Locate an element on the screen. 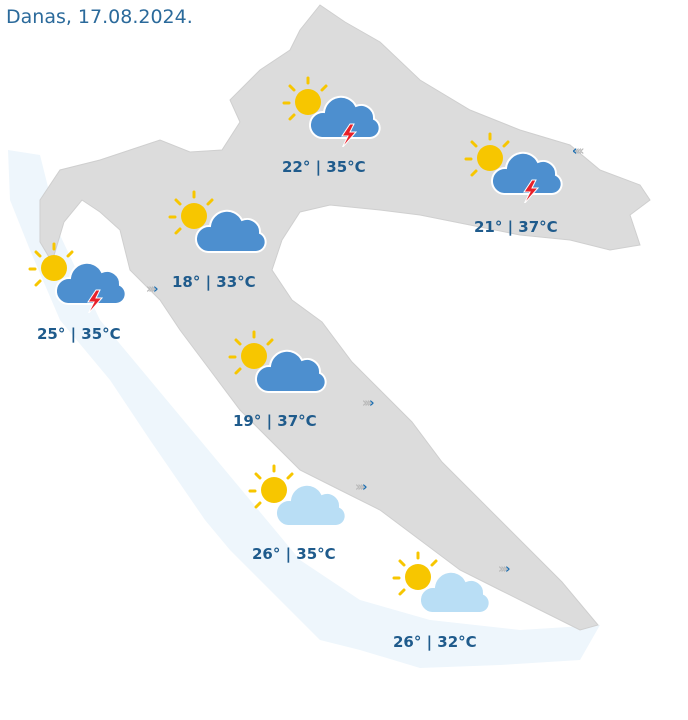 The image size is (688, 720). date-title: Danas, 17.08.2024. is located at coordinates (99, 17).